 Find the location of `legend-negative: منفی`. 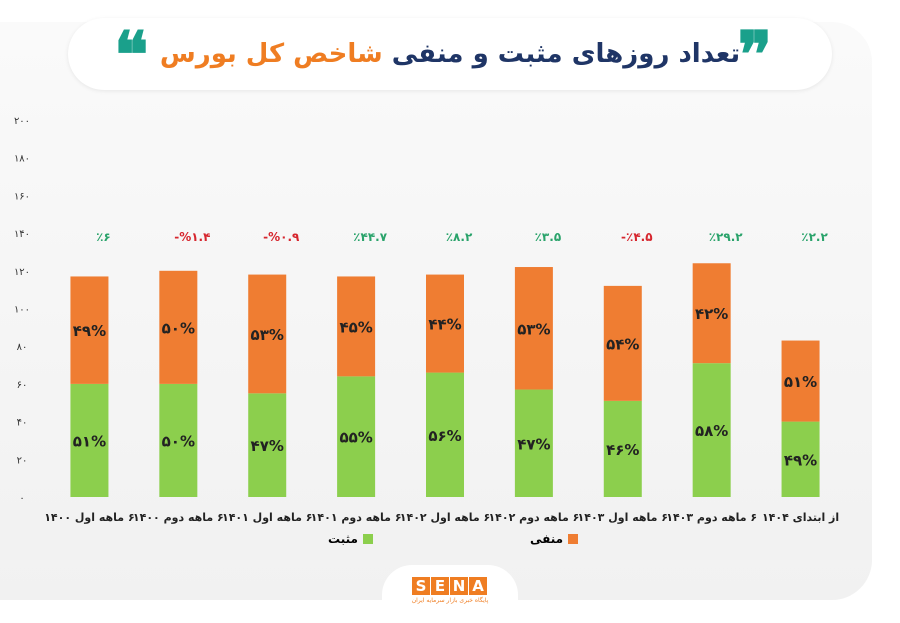

legend-negative: منفی is located at coordinates (554, 539).